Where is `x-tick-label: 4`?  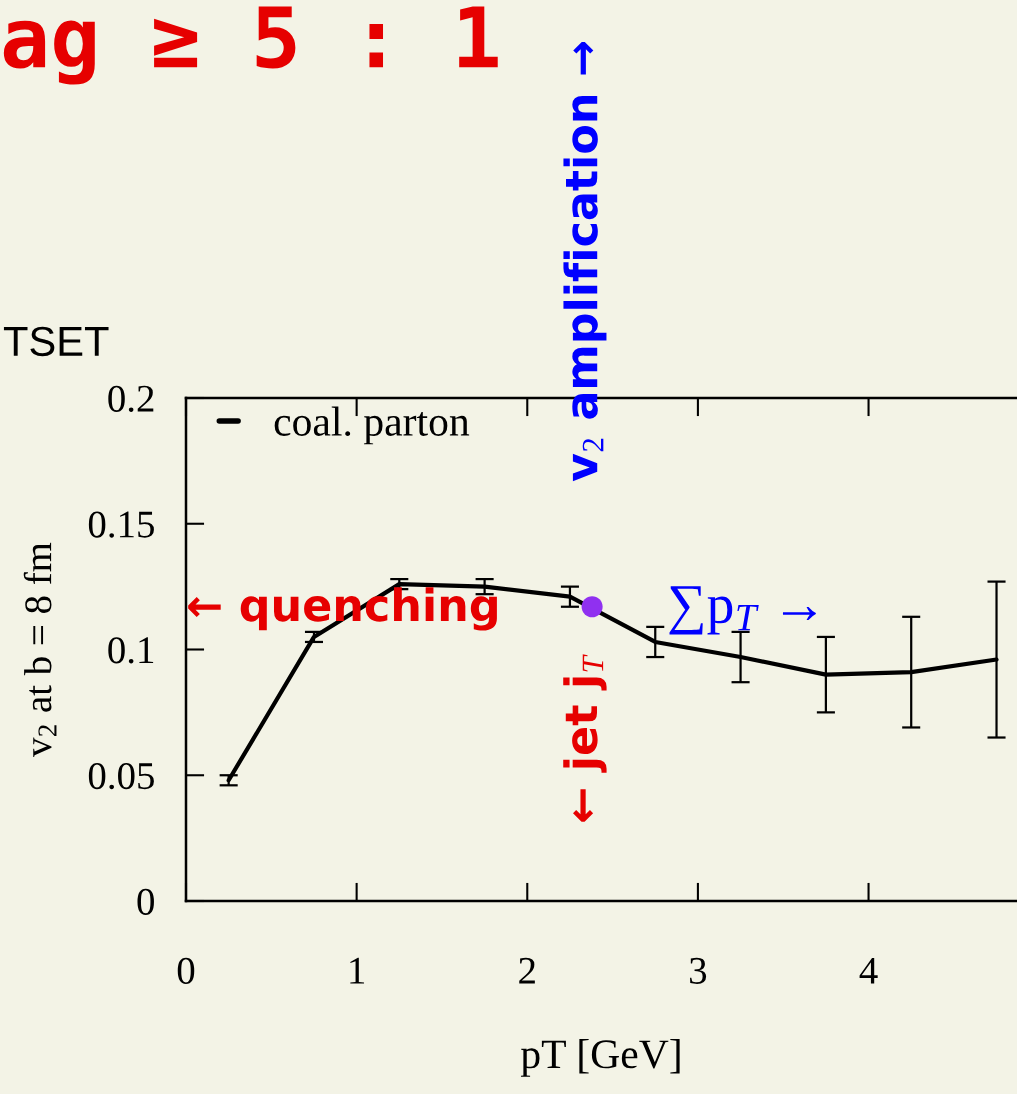 x-tick-label: 4 is located at coordinates (868, 970).